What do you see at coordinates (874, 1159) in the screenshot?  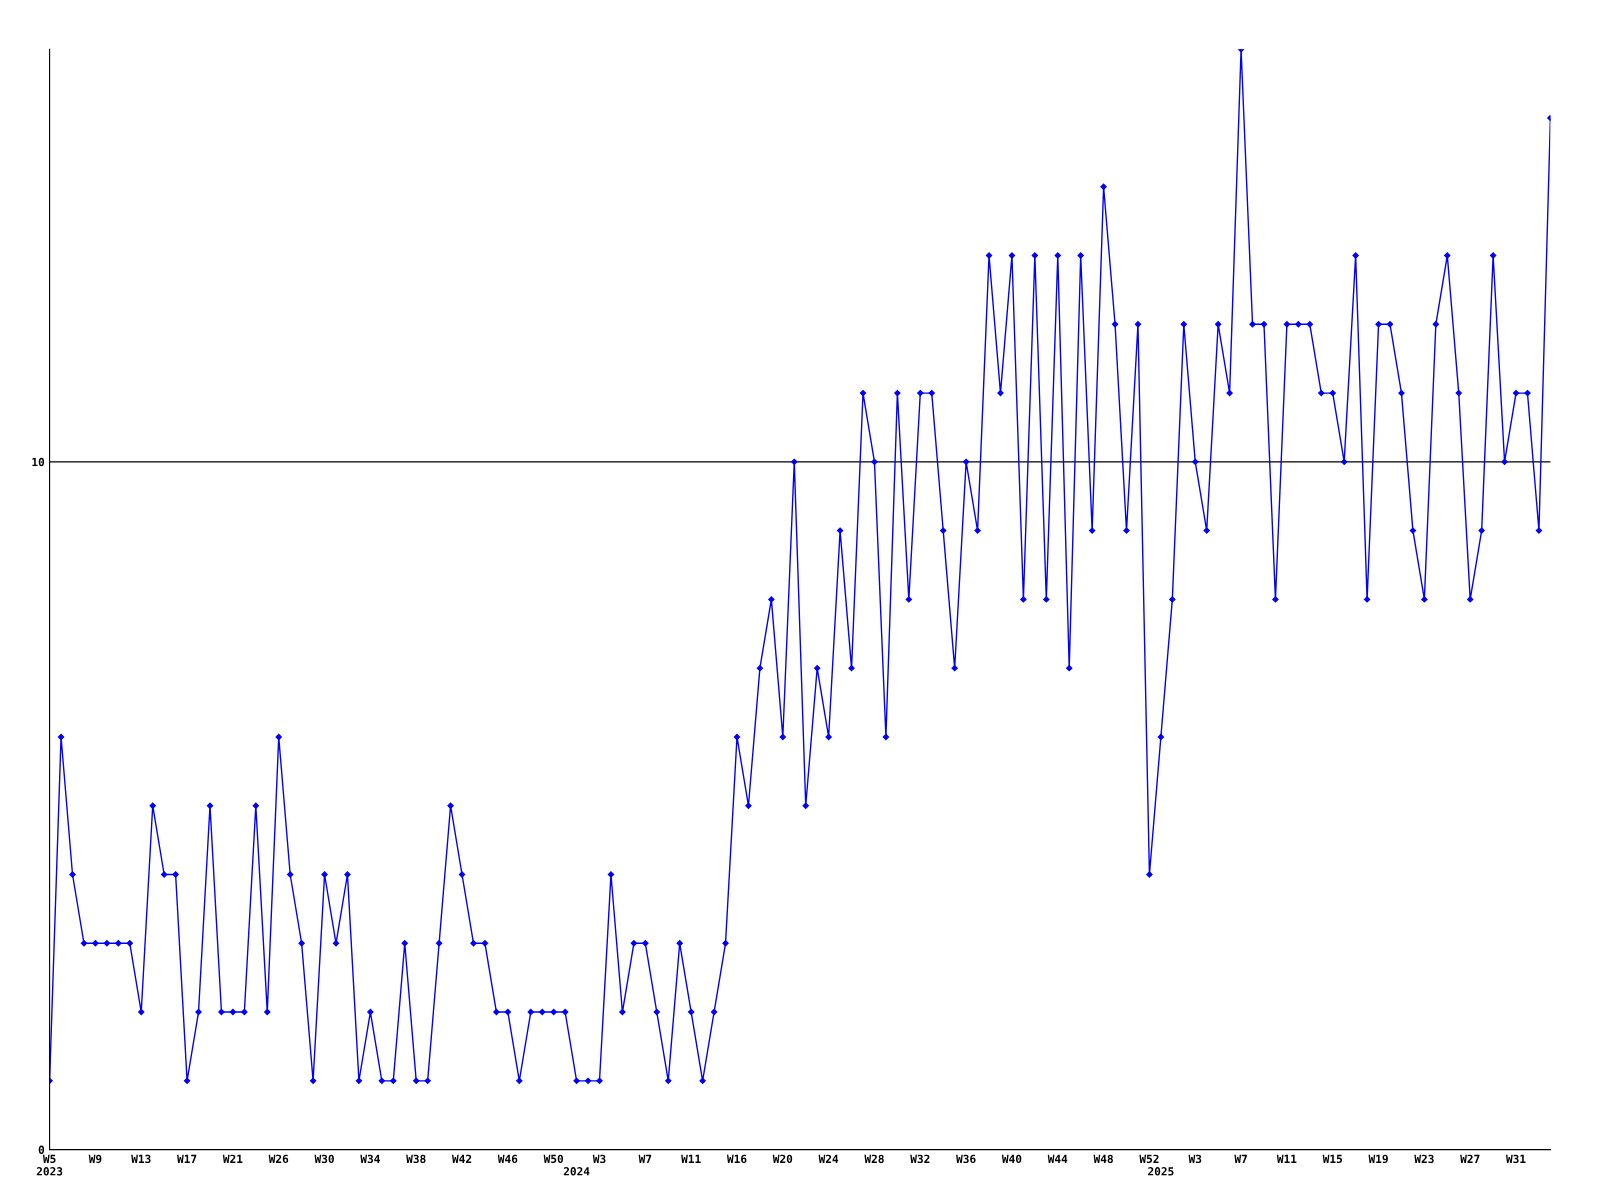 I see `x-tick-label: W28` at bounding box center [874, 1159].